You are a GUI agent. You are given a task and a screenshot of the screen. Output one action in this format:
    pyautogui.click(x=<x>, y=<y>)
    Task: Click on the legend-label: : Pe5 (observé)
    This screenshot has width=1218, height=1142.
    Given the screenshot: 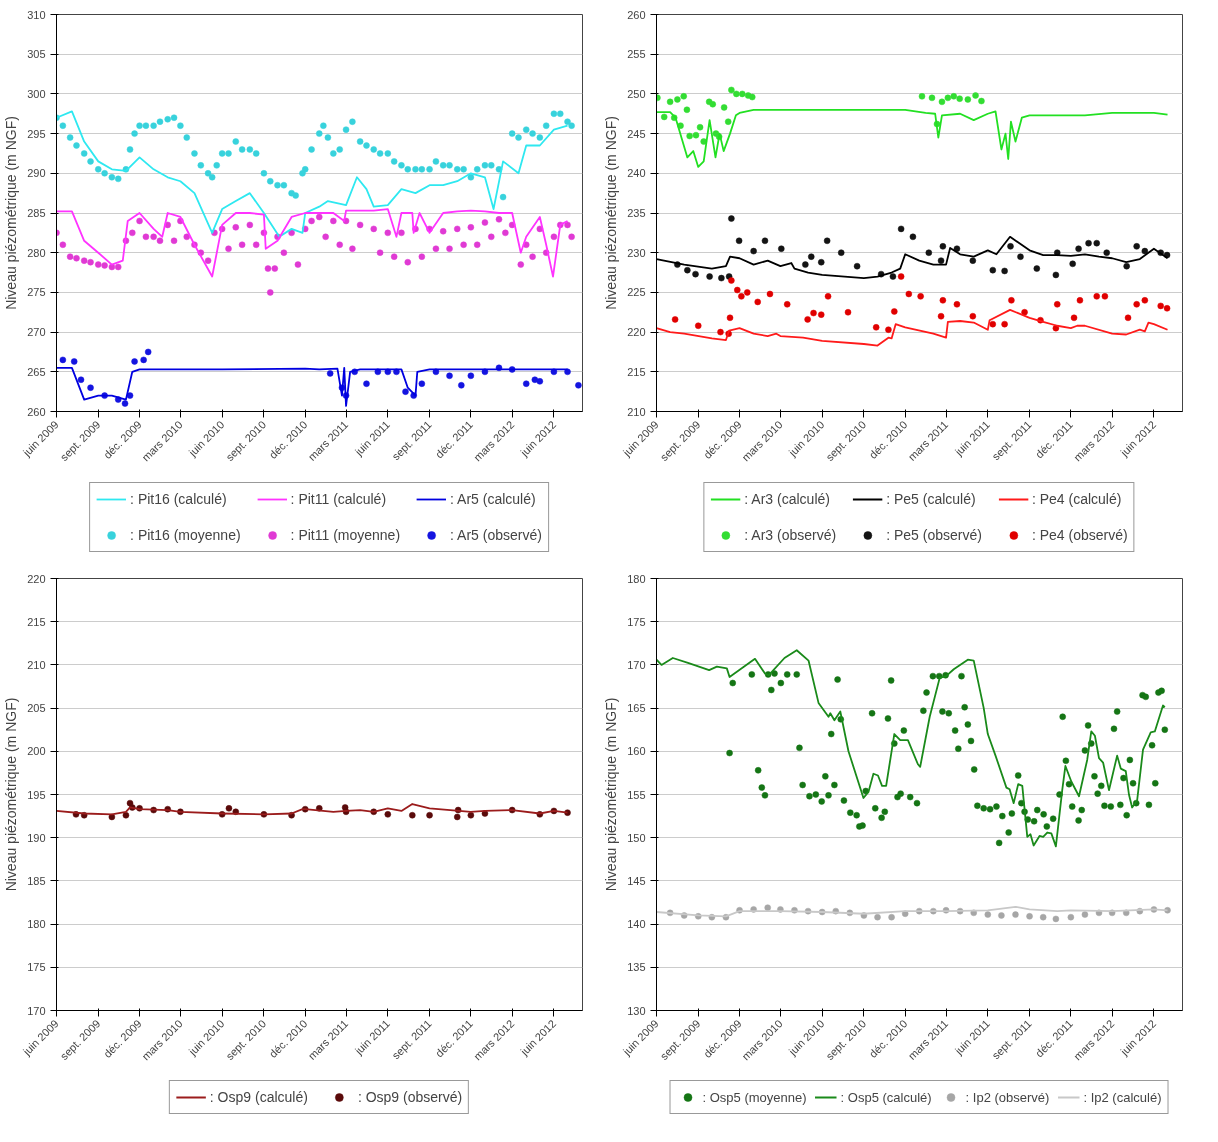 What is the action you would take?
    pyautogui.click(x=934, y=535)
    